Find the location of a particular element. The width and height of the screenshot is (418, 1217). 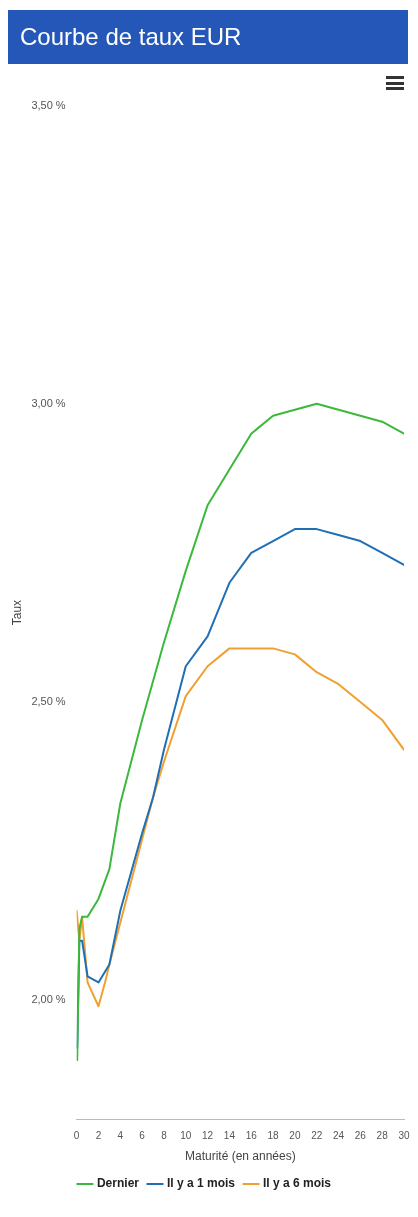

x-tick-label: 12 is located at coordinates (208, 1136).